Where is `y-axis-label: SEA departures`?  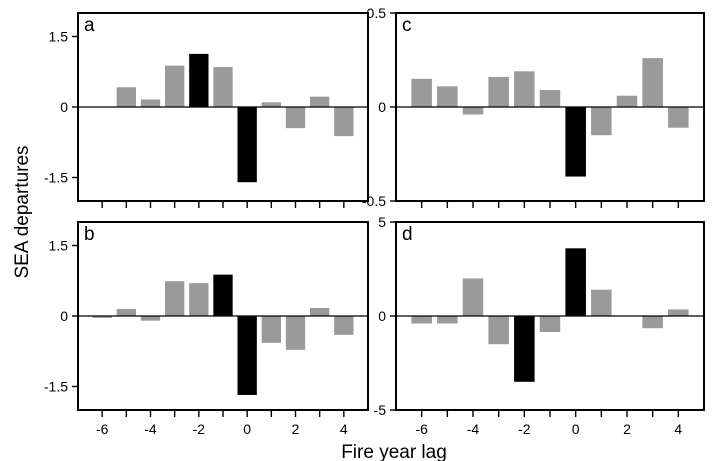
y-axis-label: SEA departures is located at coordinates (22, 211).